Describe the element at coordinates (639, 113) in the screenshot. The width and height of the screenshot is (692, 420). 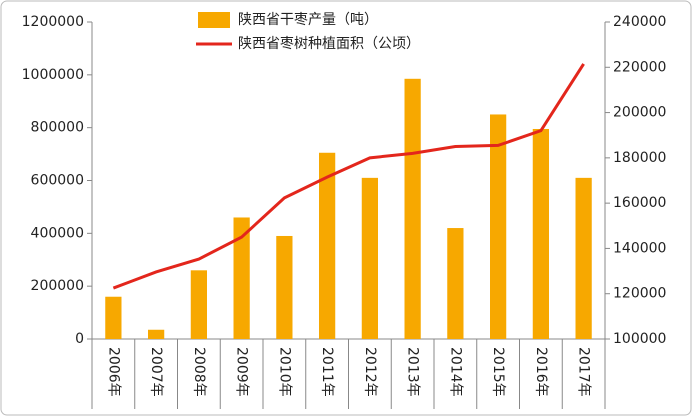
I see `y2-tick-label: 200000` at that location.